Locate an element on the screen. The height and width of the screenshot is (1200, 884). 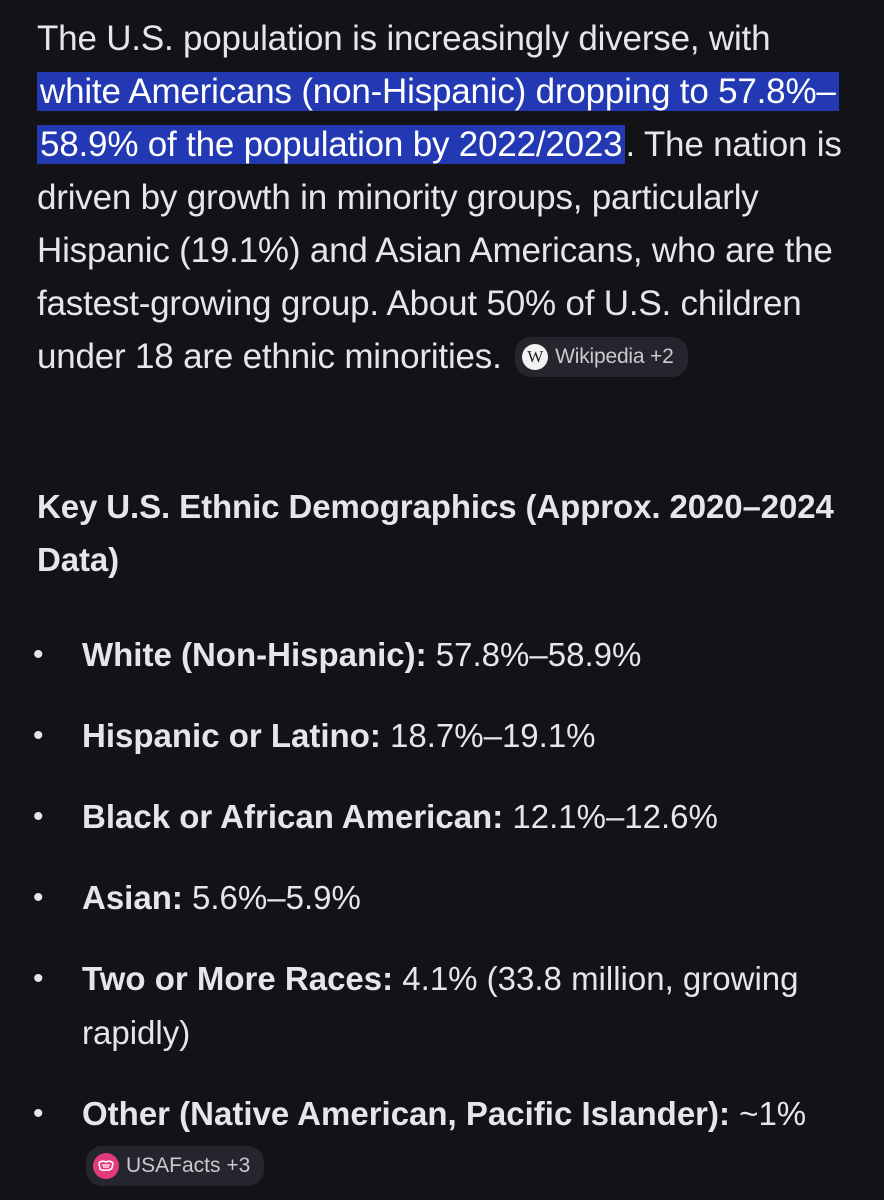
list-item-white: • White (Non-Hispanic): 57.8%–58.9% is located at coordinates (442, 655).